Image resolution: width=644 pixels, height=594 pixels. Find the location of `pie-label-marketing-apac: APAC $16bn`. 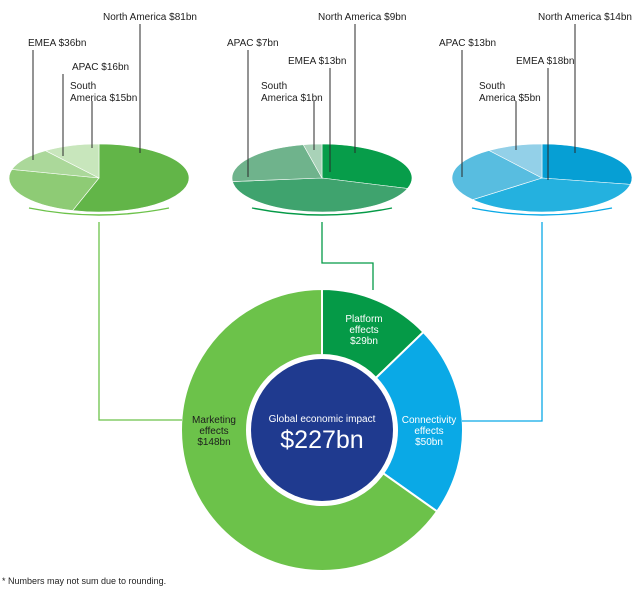

pie-label-marketing-apac: APAC $16bn is located at coordinates (100, 67).